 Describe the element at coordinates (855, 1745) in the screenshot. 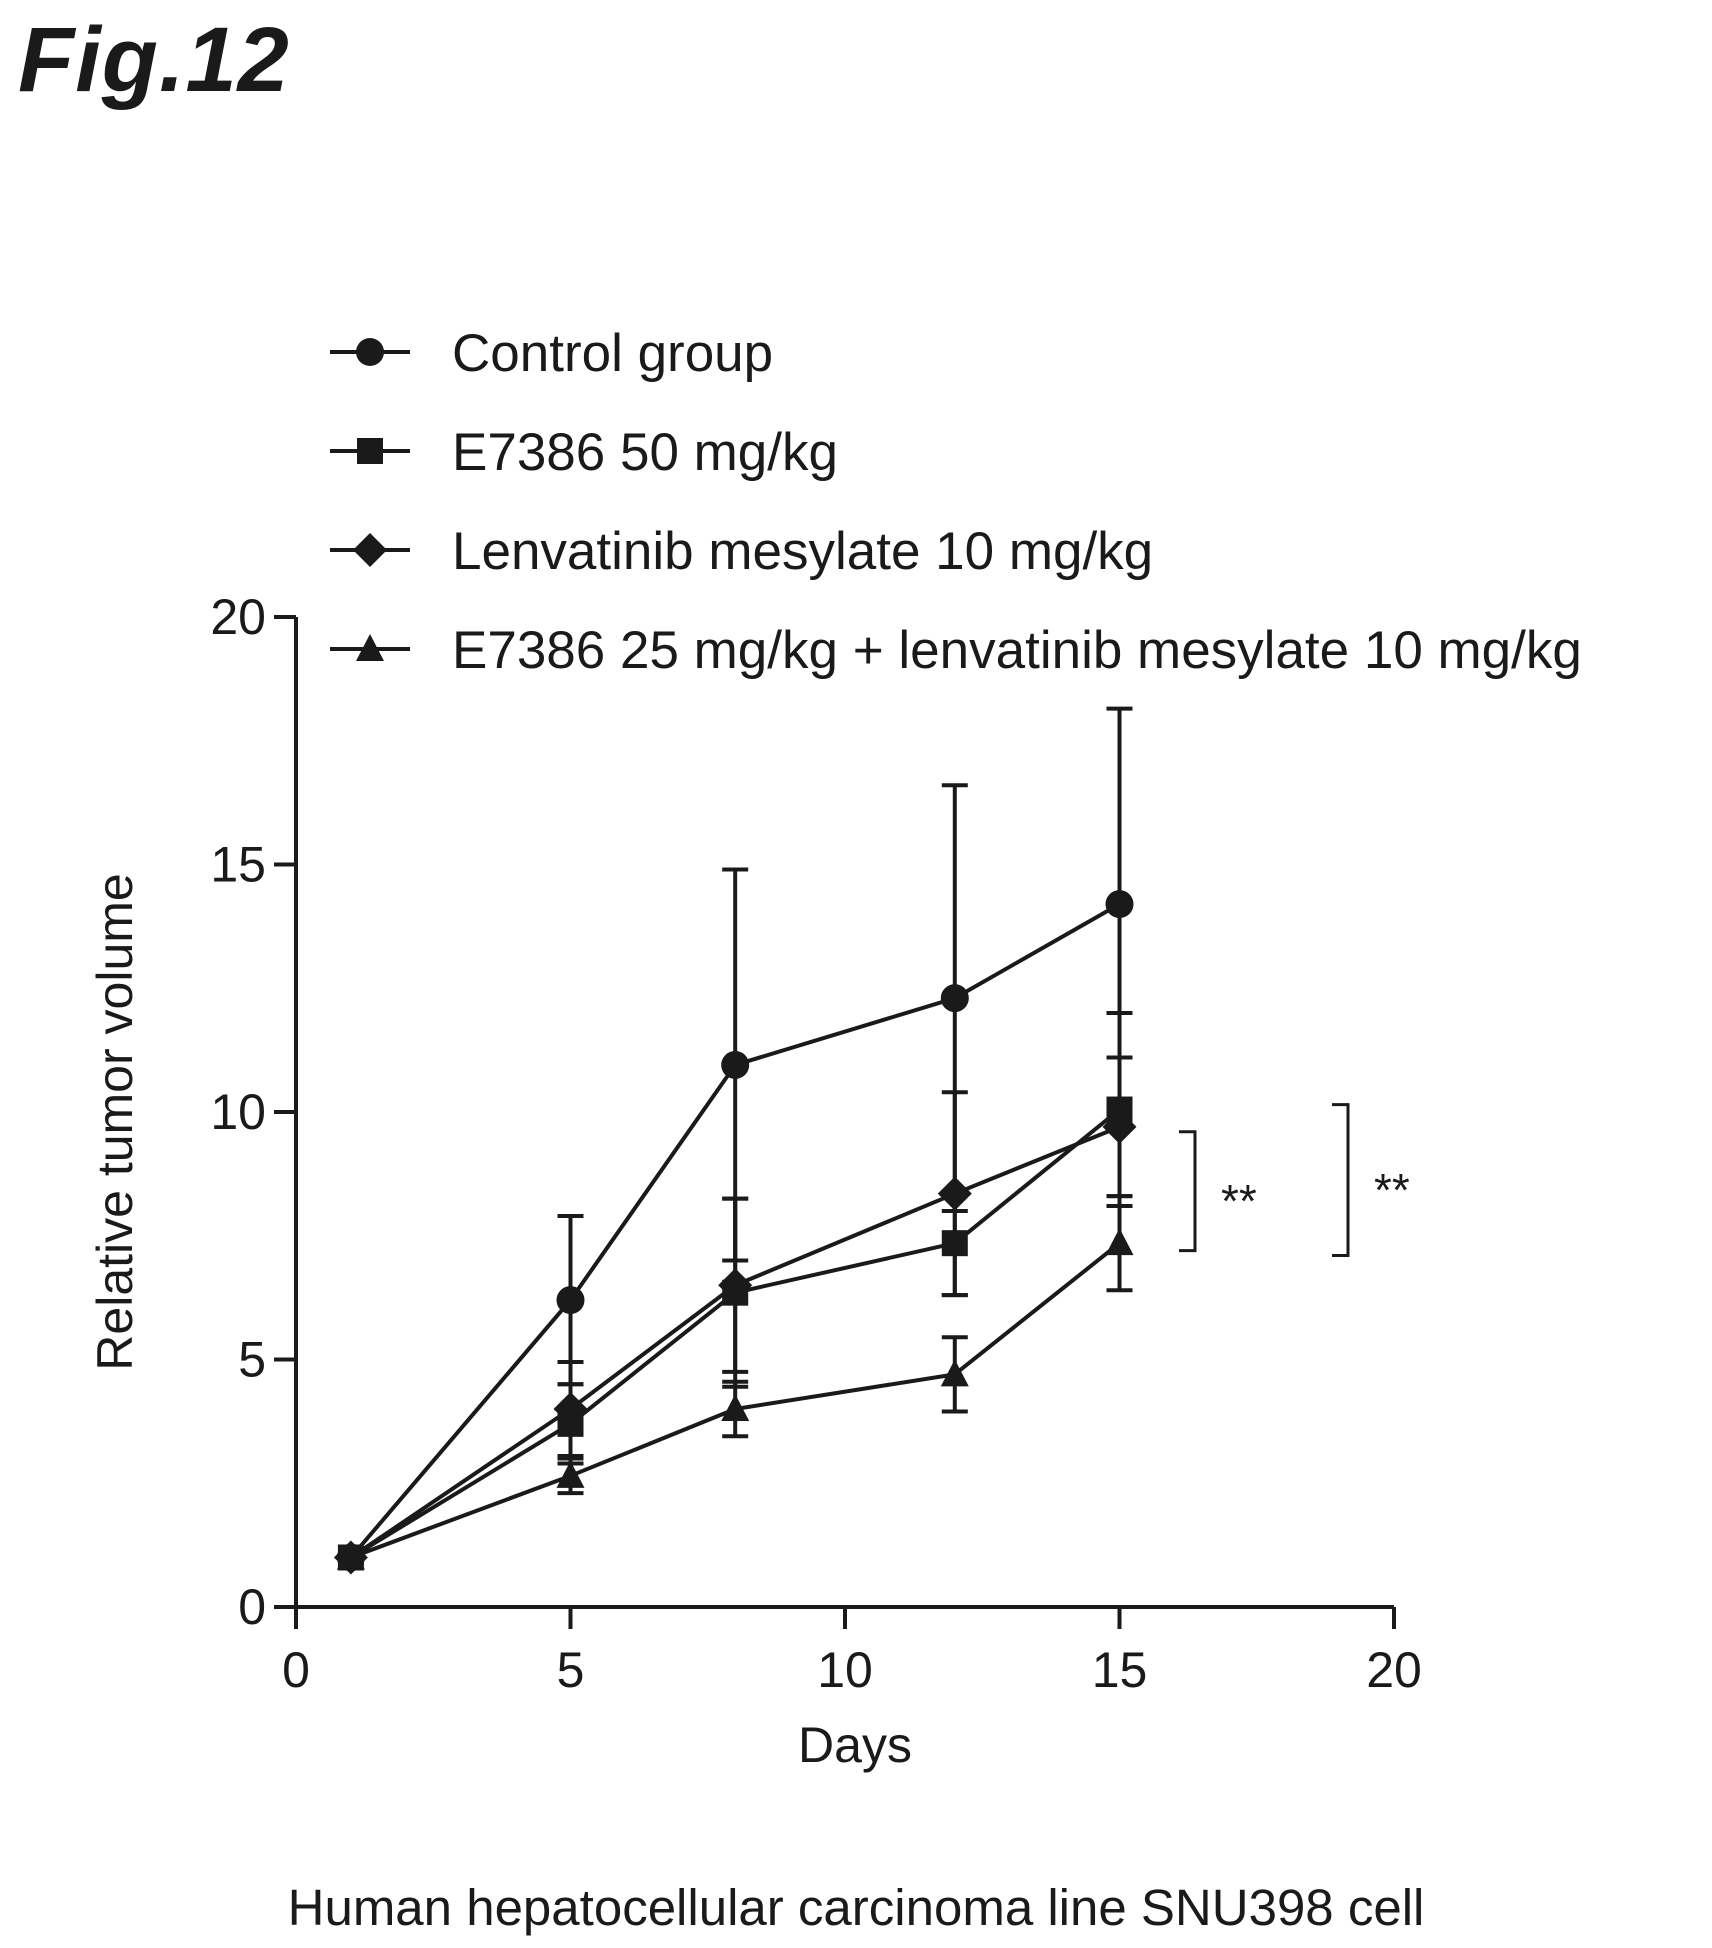

I see `x-axis-title: Days` at that location.